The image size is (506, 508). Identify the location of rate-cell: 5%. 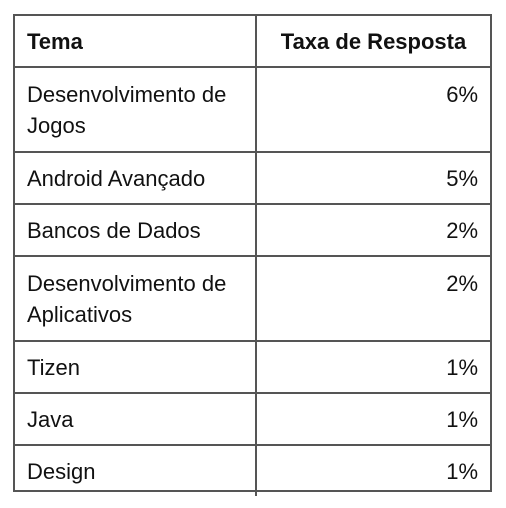
(372, 178).